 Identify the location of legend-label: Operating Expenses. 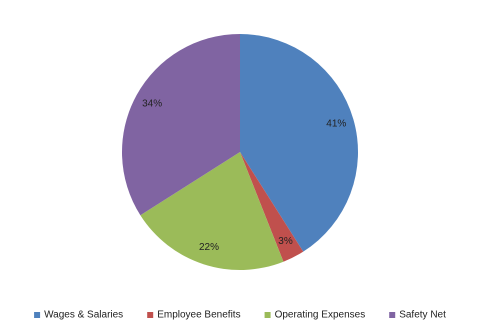
(320, 315).